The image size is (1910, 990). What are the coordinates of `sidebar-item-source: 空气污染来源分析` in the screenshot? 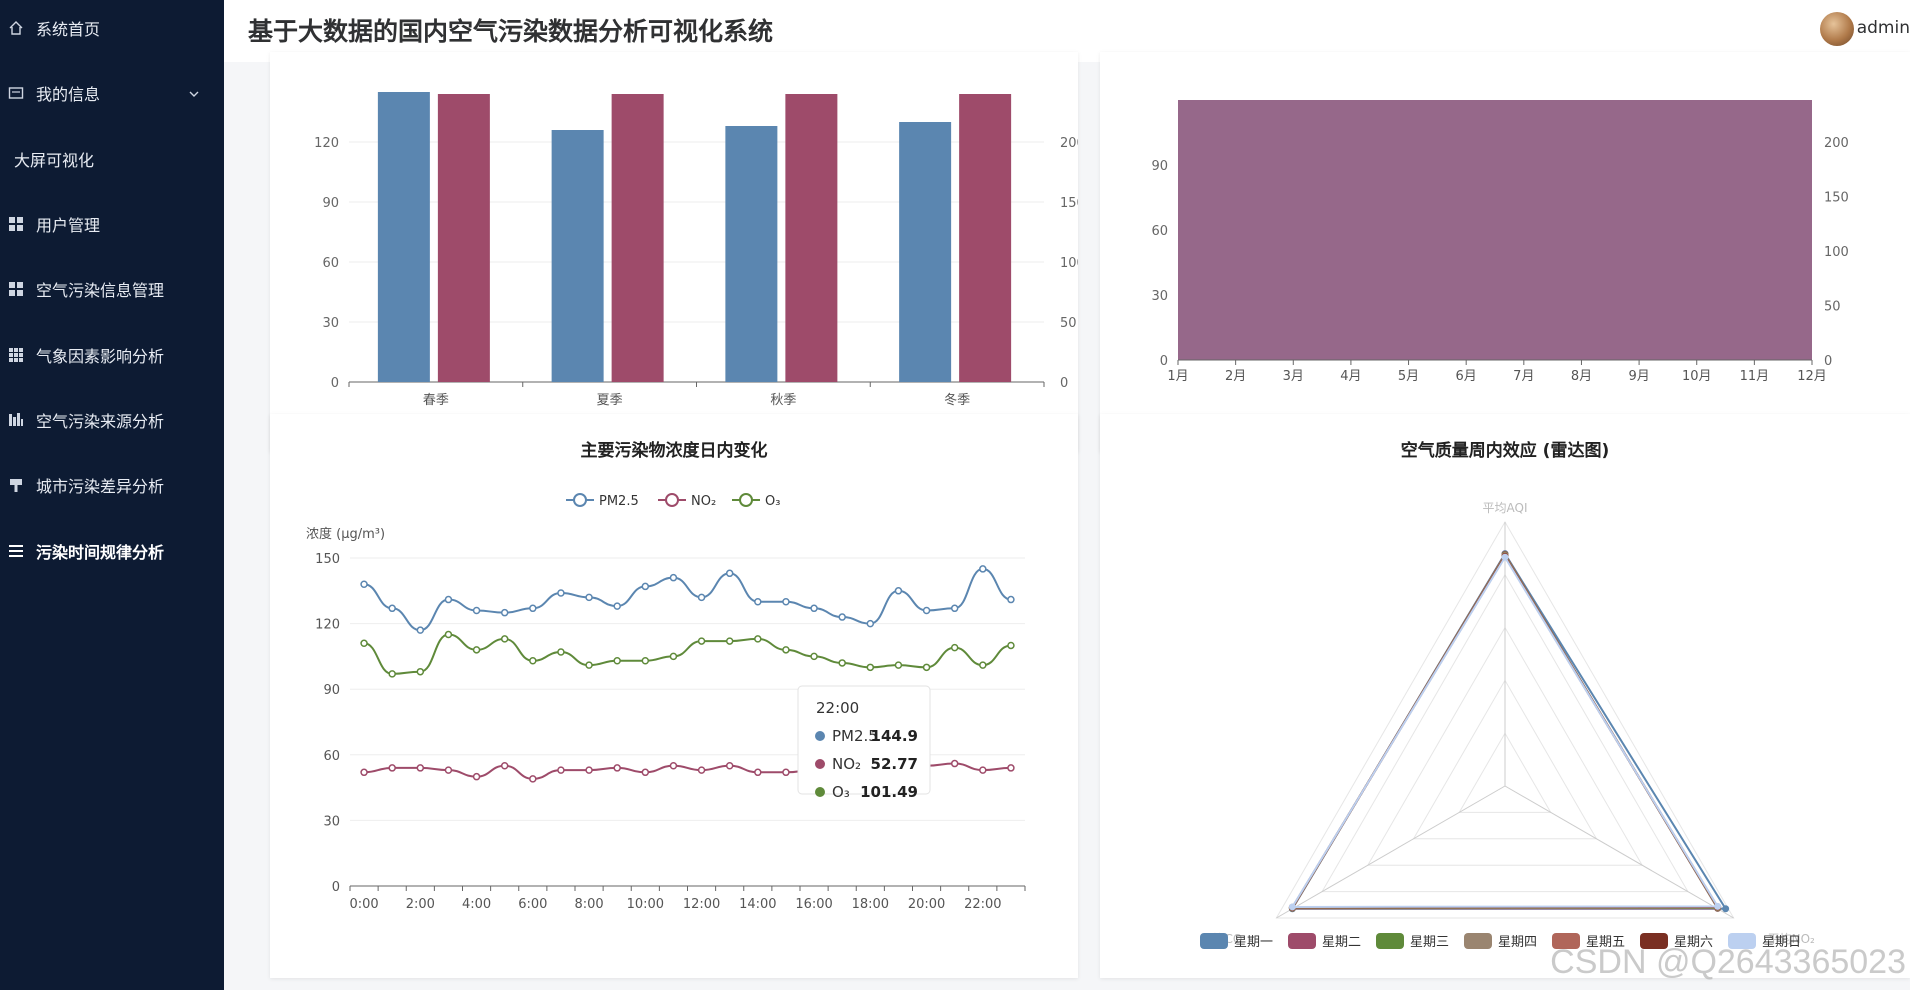 It's located at (112, 420).